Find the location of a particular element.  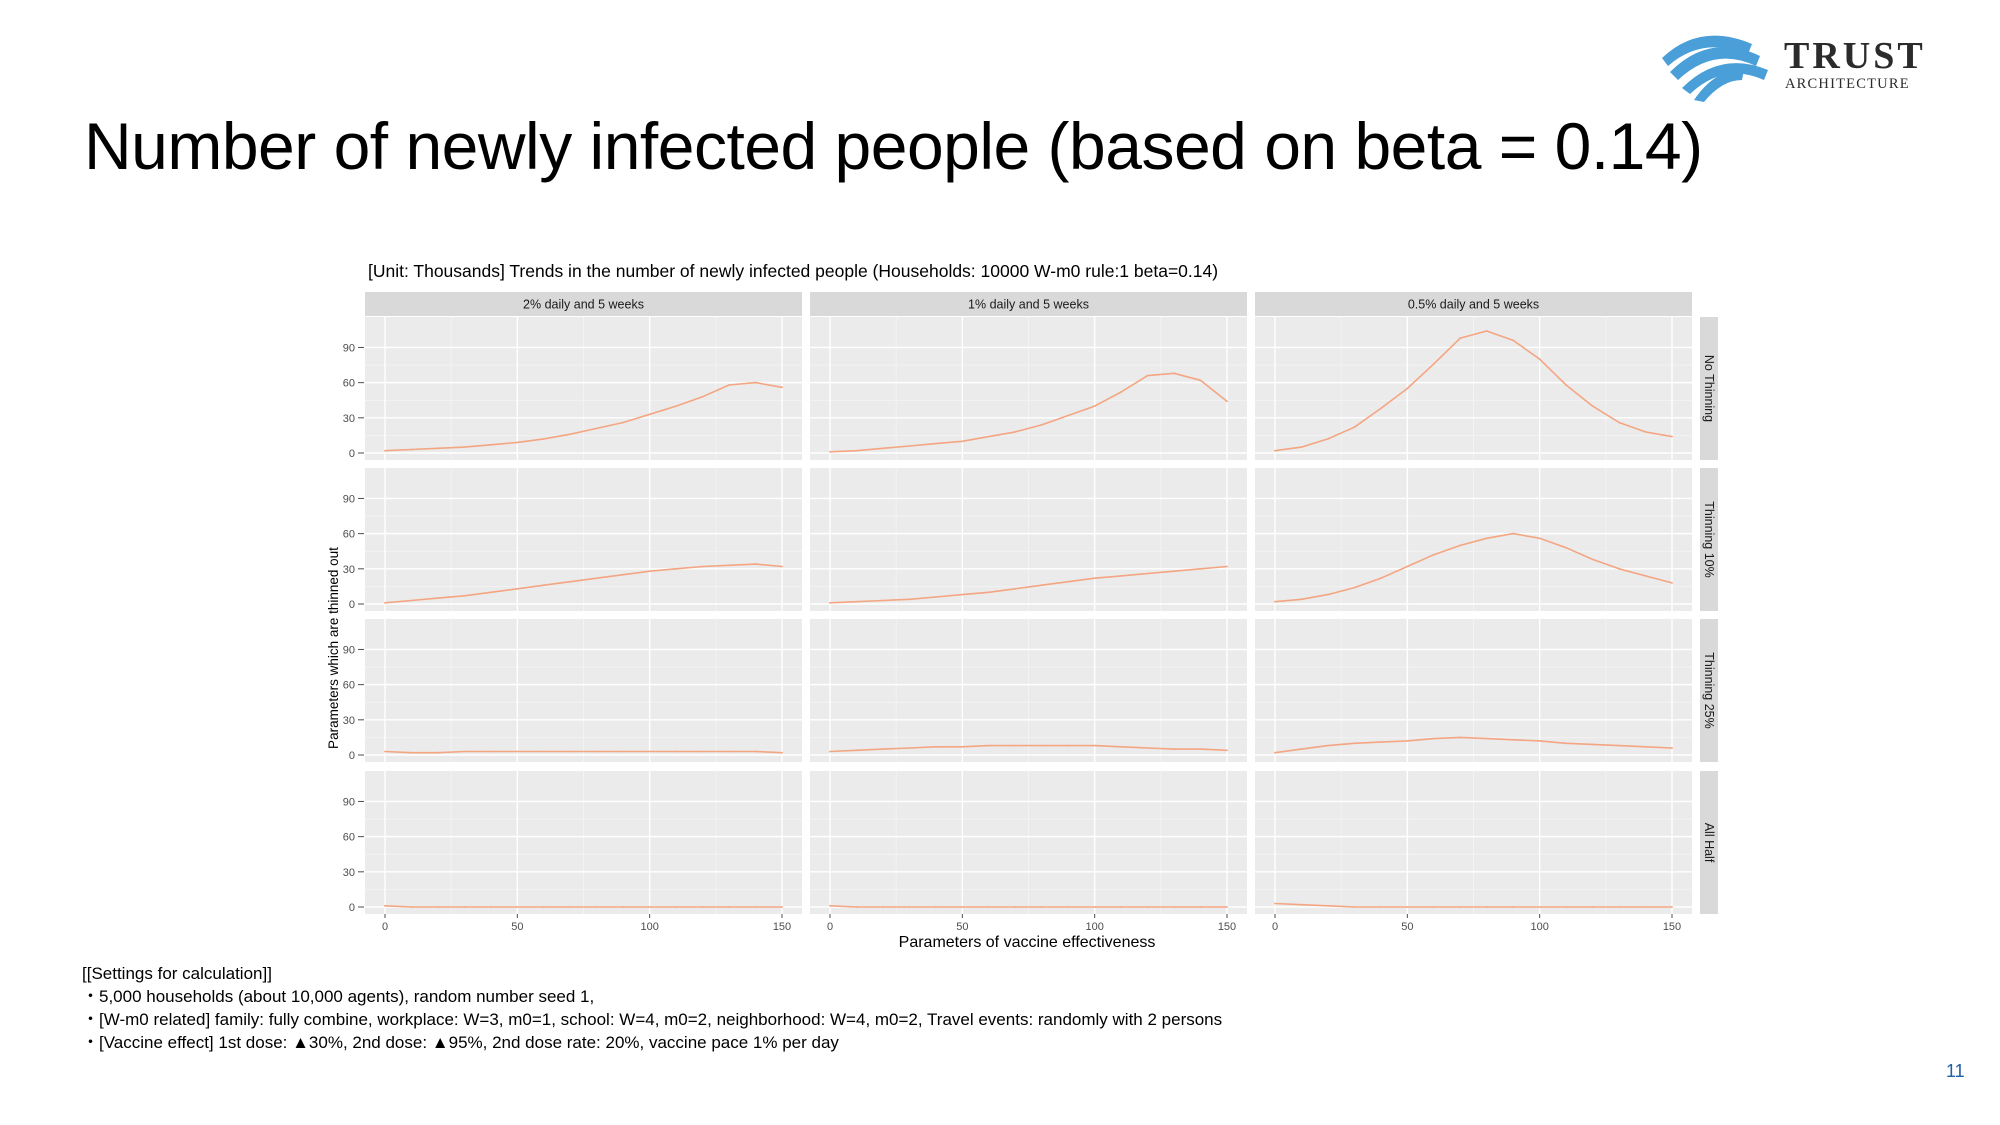

x-tick-label: 0 is located at coordinates (830, 927).